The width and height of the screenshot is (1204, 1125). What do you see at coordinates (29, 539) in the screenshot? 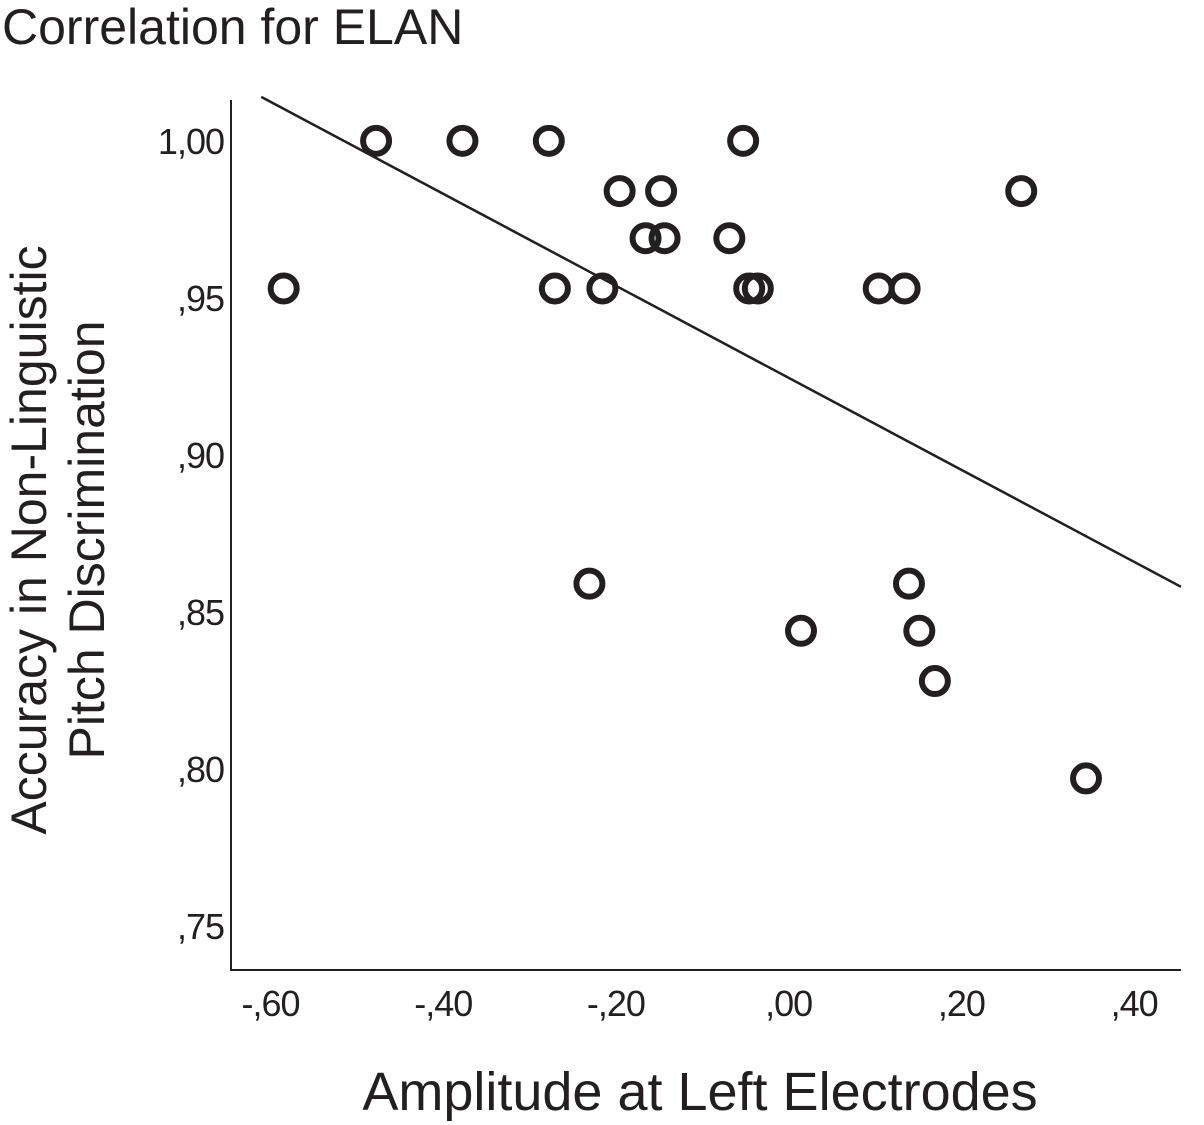
I see `y-axis-label-line-1: Accuracy in Non-Linguistic` at bounding box center [29, 539].